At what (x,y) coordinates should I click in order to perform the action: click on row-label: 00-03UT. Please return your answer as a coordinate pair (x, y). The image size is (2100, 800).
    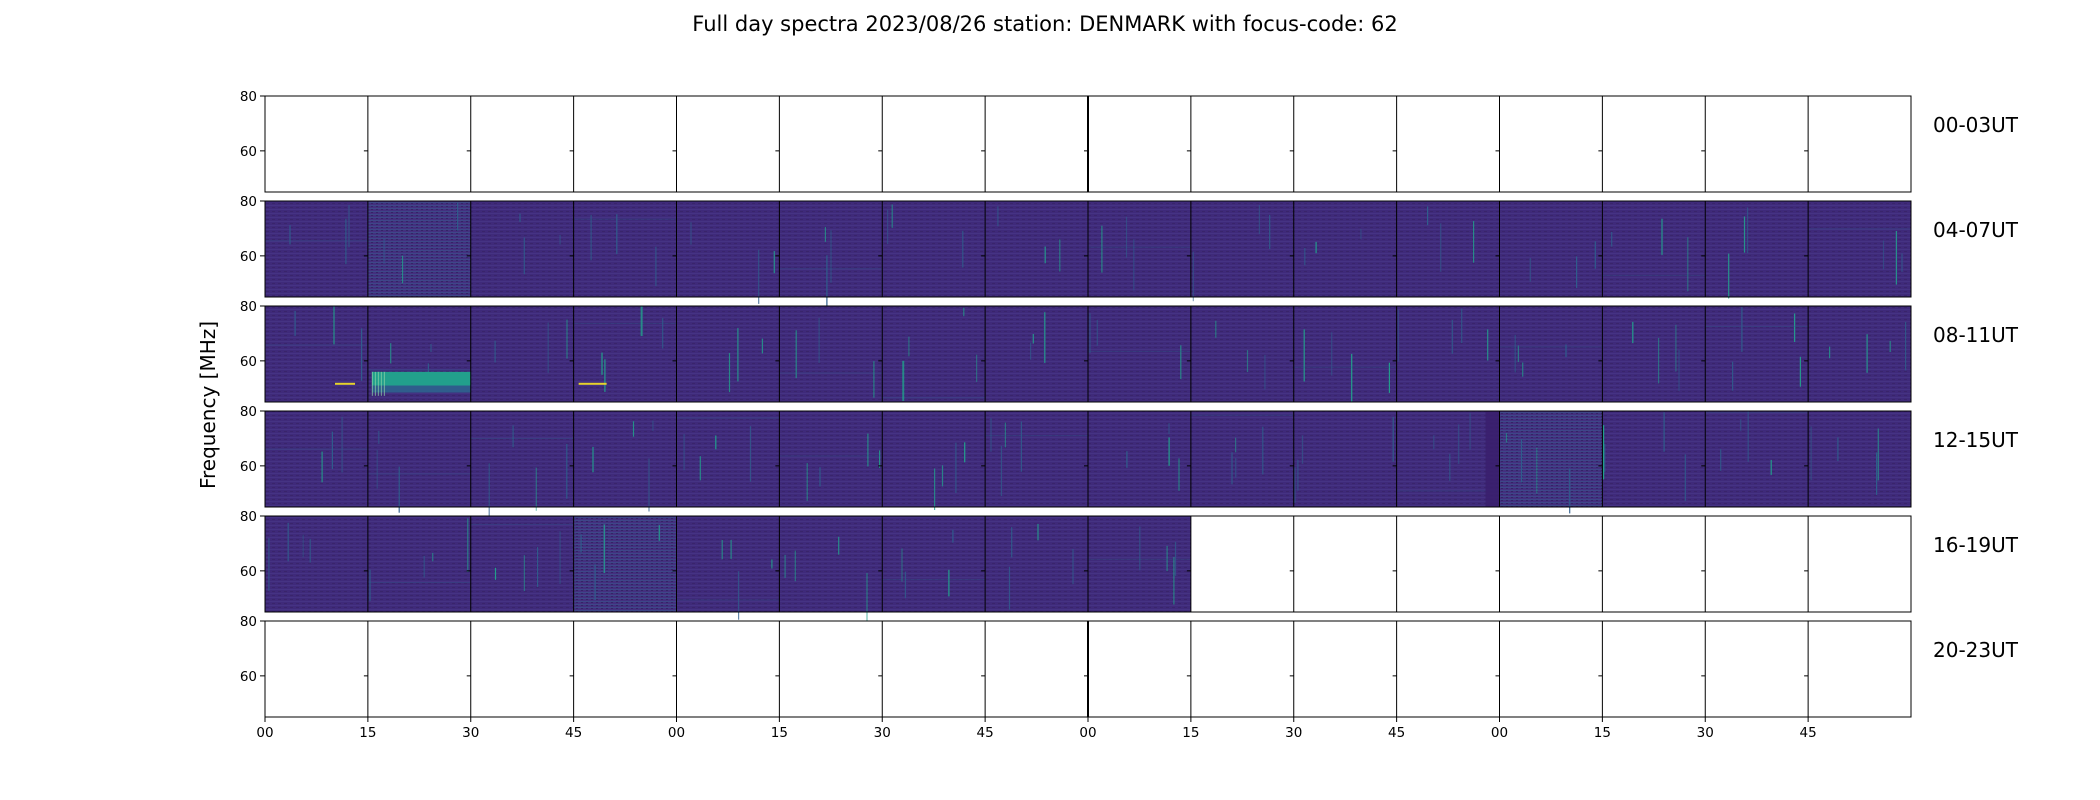
    Looking at the image, I should click on (1976, 125).